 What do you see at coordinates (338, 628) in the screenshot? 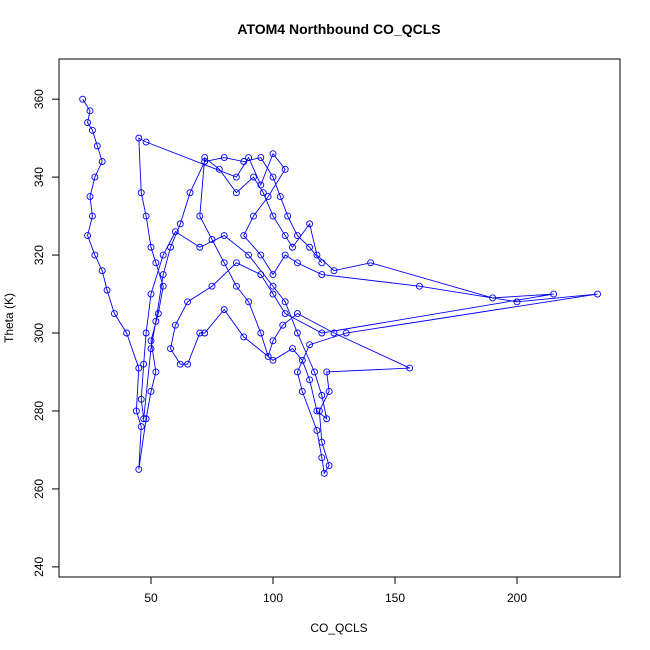
I see `x-axis-label: CO_QCLS` at bounding box center [338, 628].